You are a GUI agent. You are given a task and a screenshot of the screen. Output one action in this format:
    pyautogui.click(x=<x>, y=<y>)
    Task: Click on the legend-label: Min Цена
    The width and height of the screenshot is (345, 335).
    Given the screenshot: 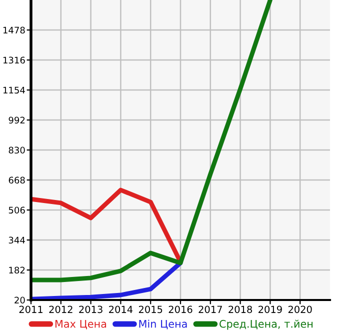 What is the action you would take?
    pyautogui.click(x=163, y=325)
    